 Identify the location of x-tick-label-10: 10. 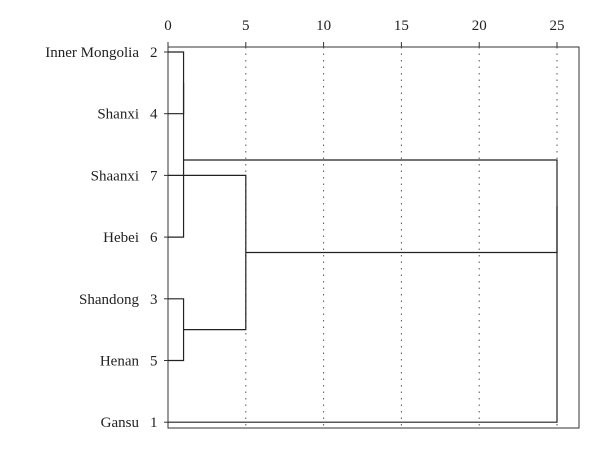
(323, 26).